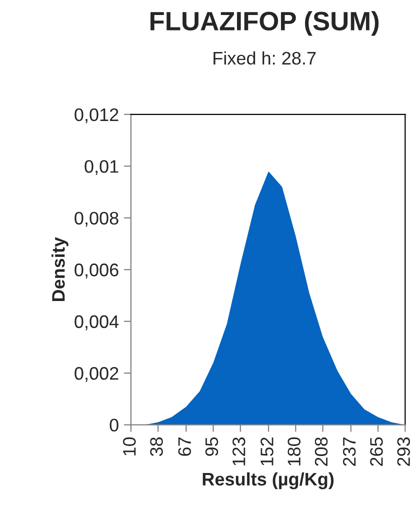  What do you see at coordinates (96, 271) in the screenshot?
I see `y-tick-label: 0,006` at bounding box center [96, 271].